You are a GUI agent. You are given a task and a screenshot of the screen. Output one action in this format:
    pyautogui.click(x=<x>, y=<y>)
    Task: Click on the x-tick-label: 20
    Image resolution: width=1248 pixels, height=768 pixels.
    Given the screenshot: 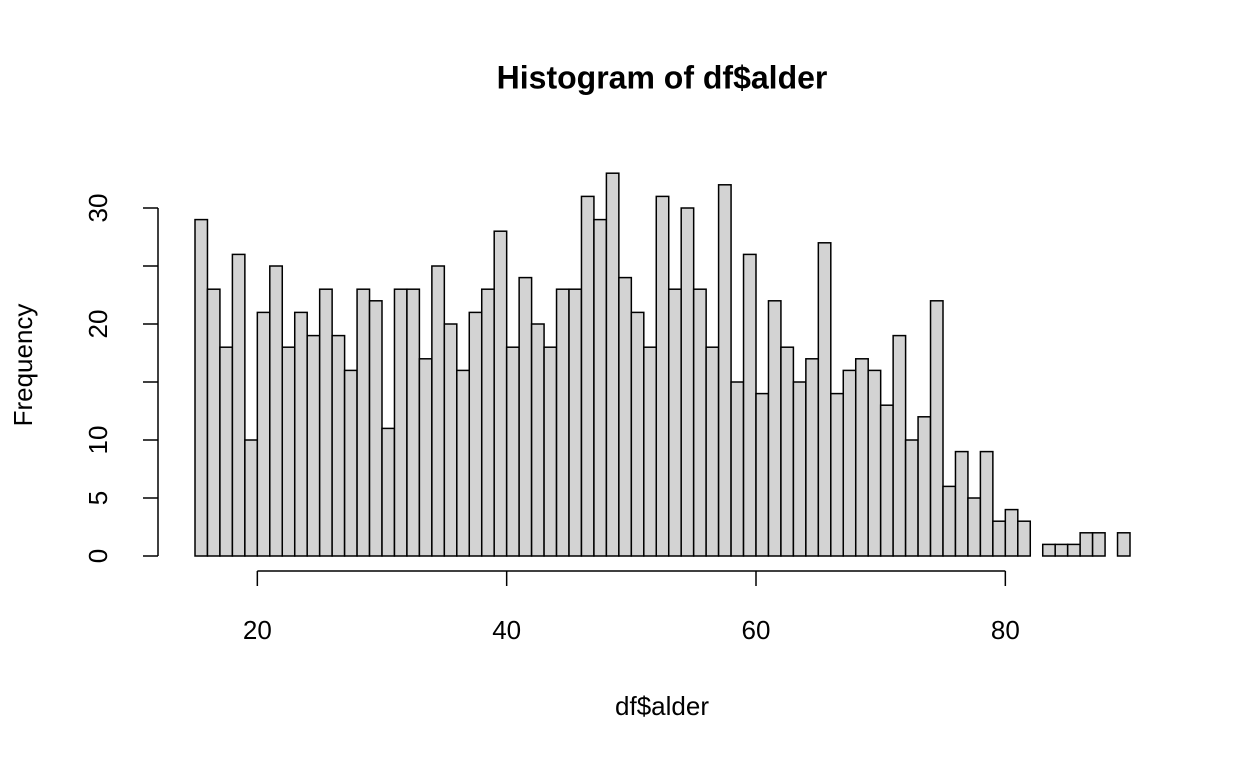 What is the action you would take?
    pyautogui.click(x=257, y=630)
    